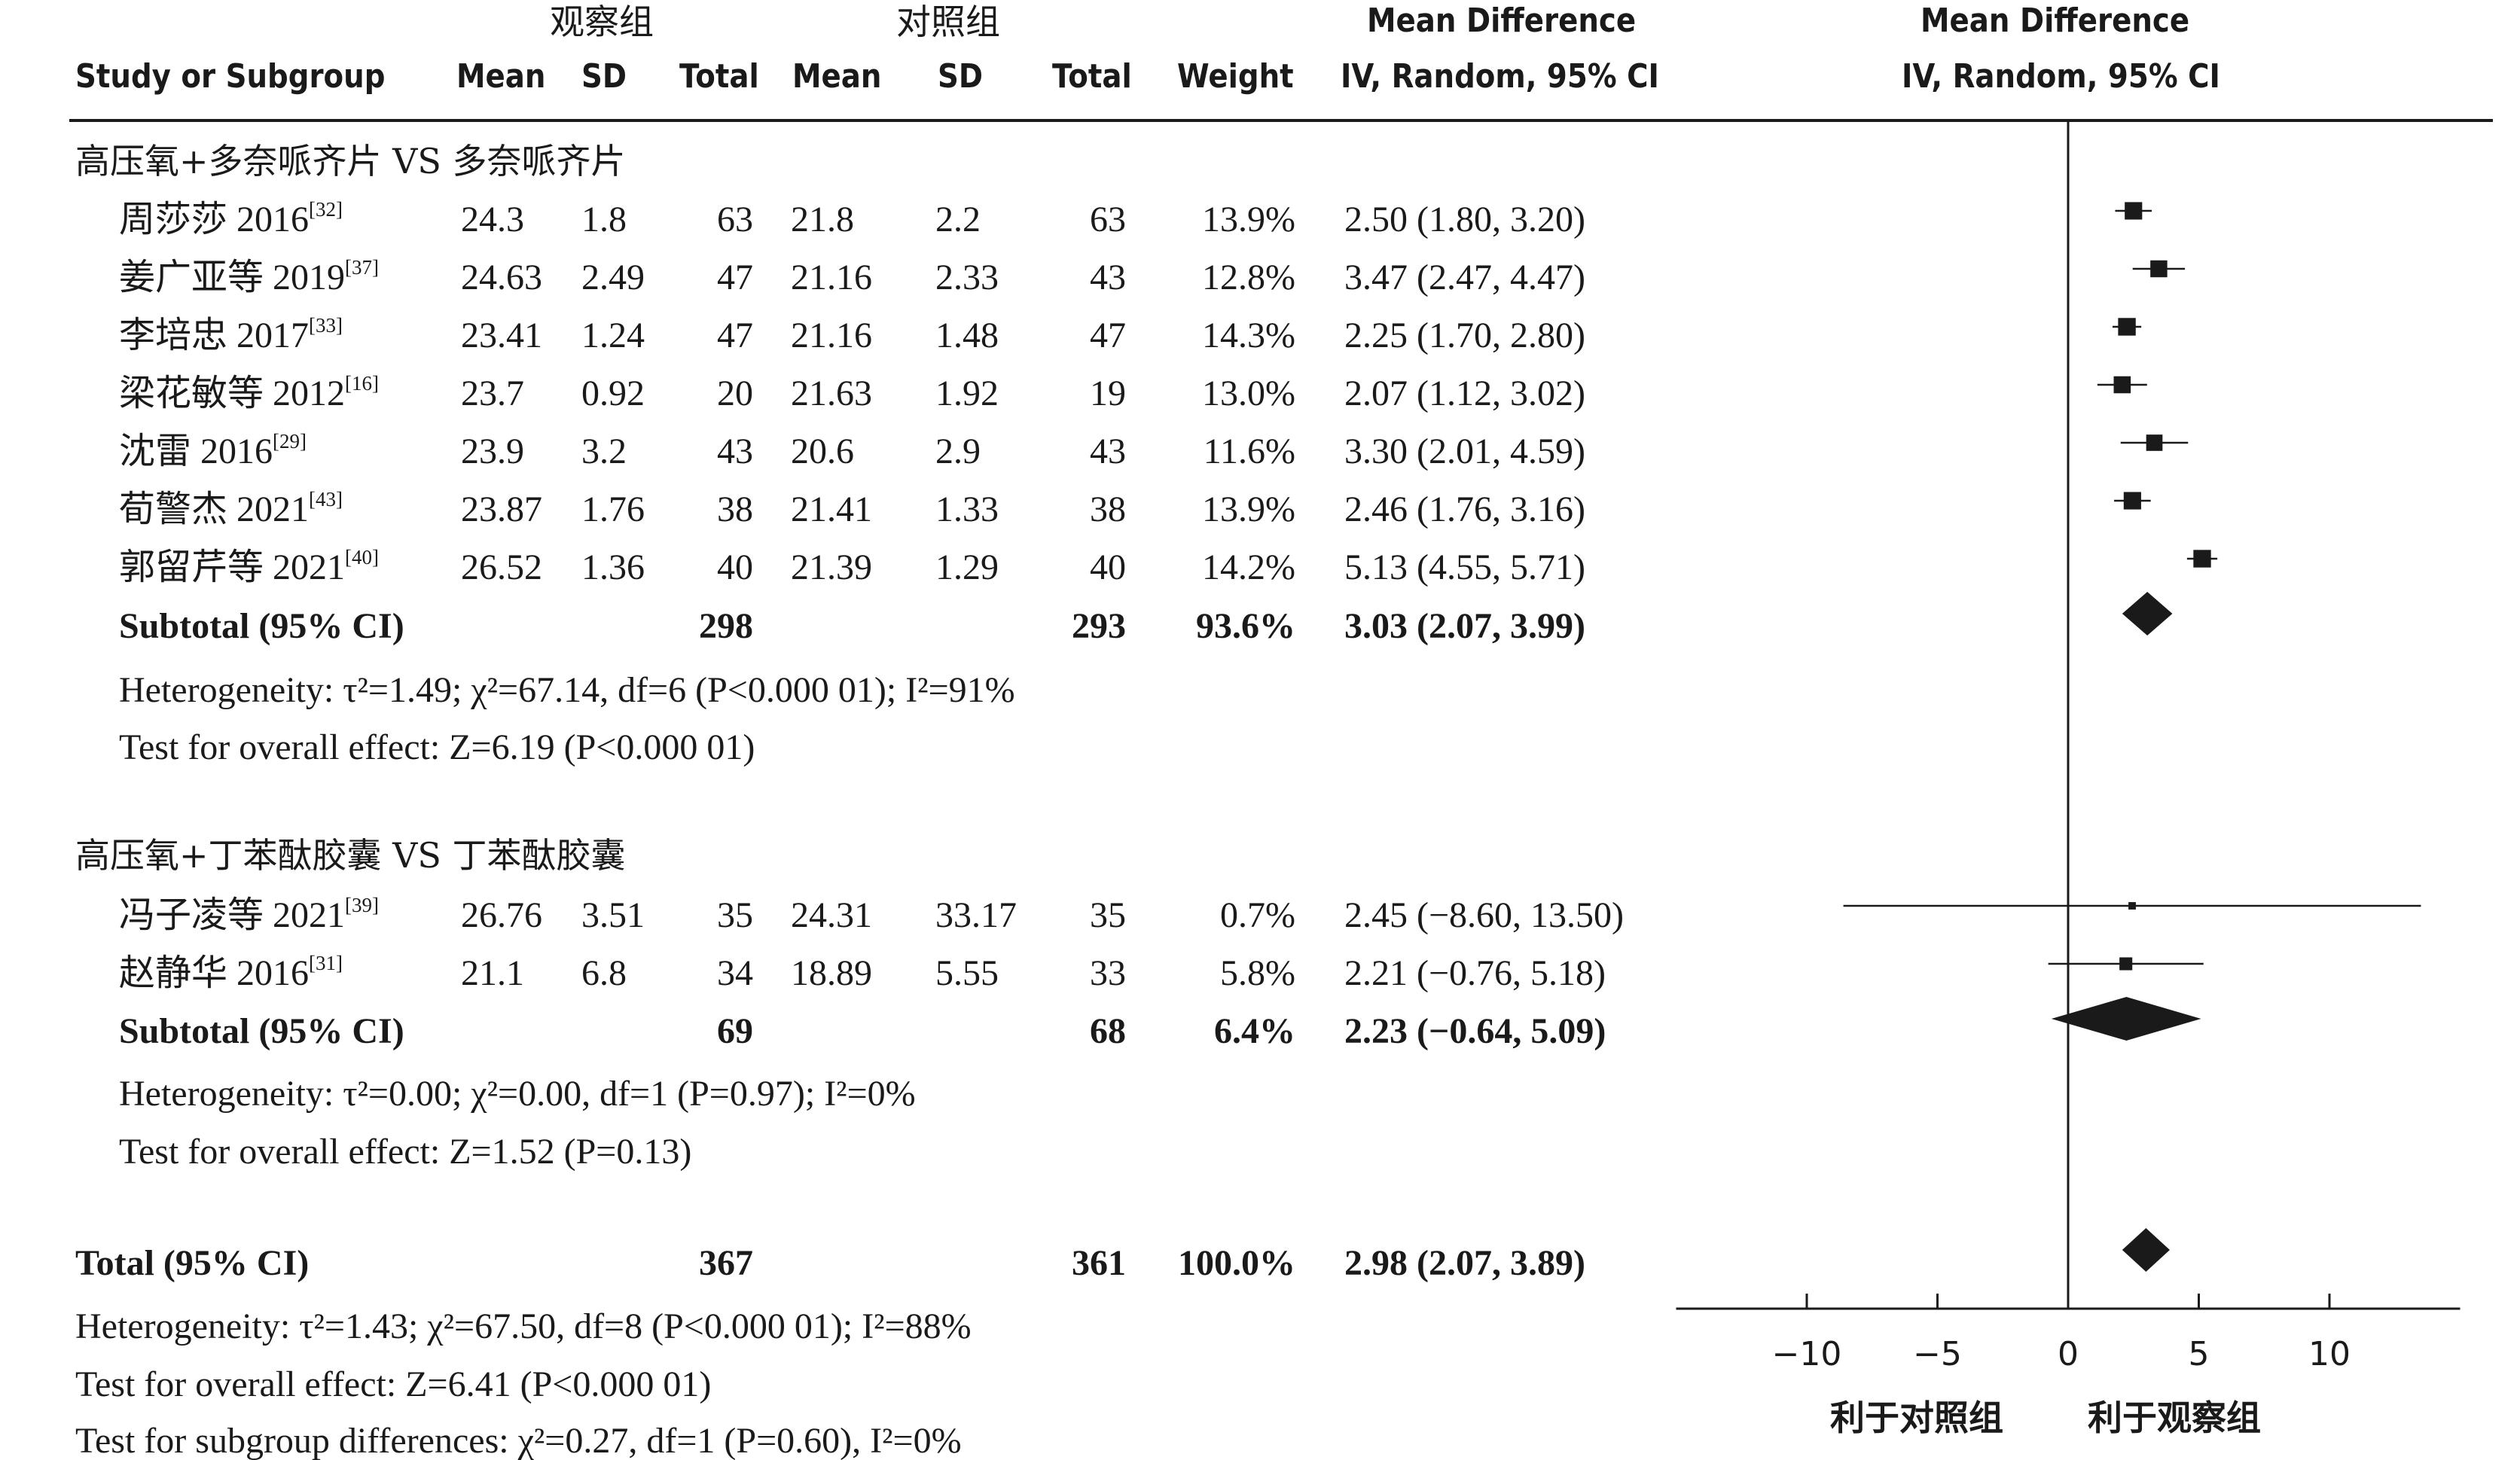 This screenshot has height=1460, width=2520. Describe the element at coordinates (2174, 1418) in the screenshot. I see `favours-right-label: 利于观察组` at that location.